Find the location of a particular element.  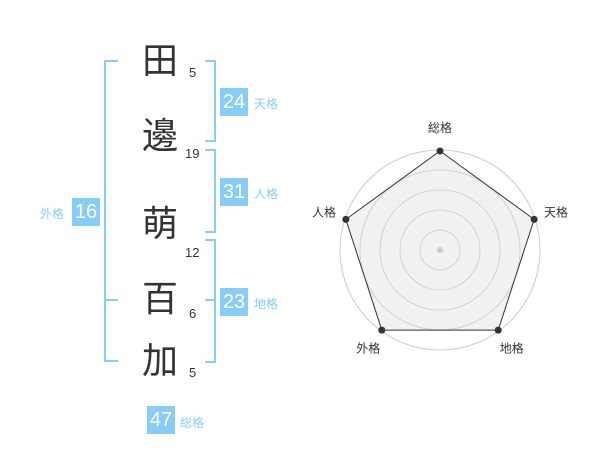

kanji-2: 邊 is located at coordinates (159, 136).